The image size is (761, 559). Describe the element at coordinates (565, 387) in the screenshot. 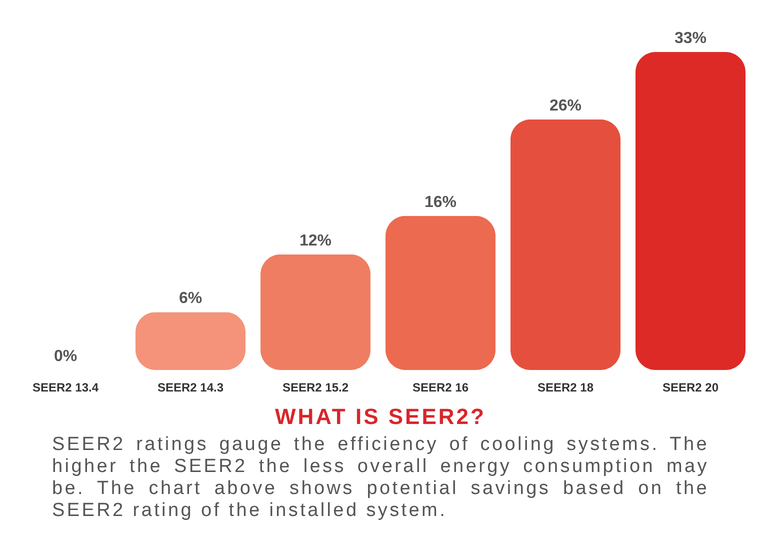

I see `x-tick-label: SEER2 18` at that location.